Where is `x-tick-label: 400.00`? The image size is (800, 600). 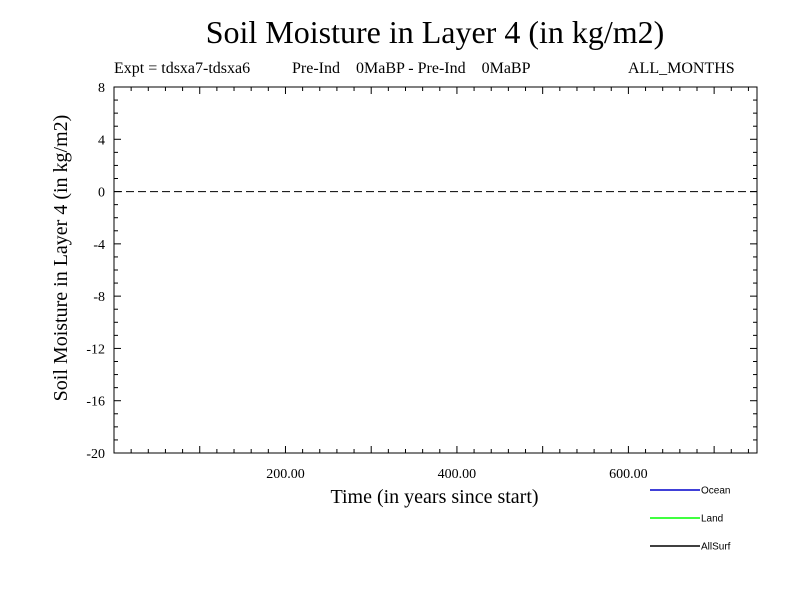
x-tick-label: 400.00 is located at coordinates (457, 474).